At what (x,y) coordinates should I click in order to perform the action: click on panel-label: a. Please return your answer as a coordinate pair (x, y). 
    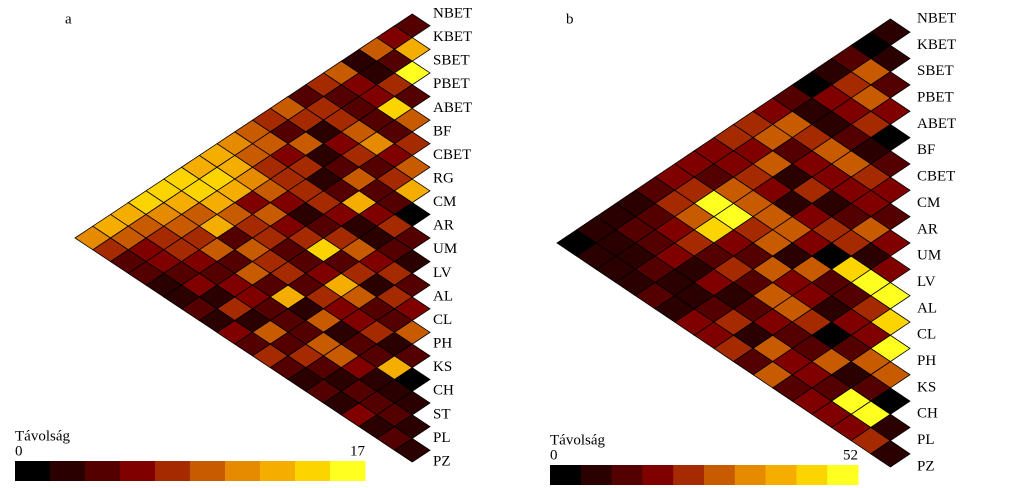
    Looking at the image, I should click on (68, 19).